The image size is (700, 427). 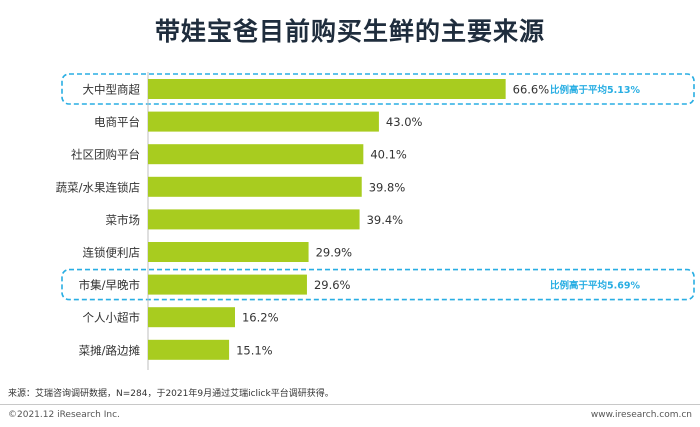 What do you see at coordinates (350, 404) in the screenshot?
I see `footer-divider` at bounding box center [350, 404].